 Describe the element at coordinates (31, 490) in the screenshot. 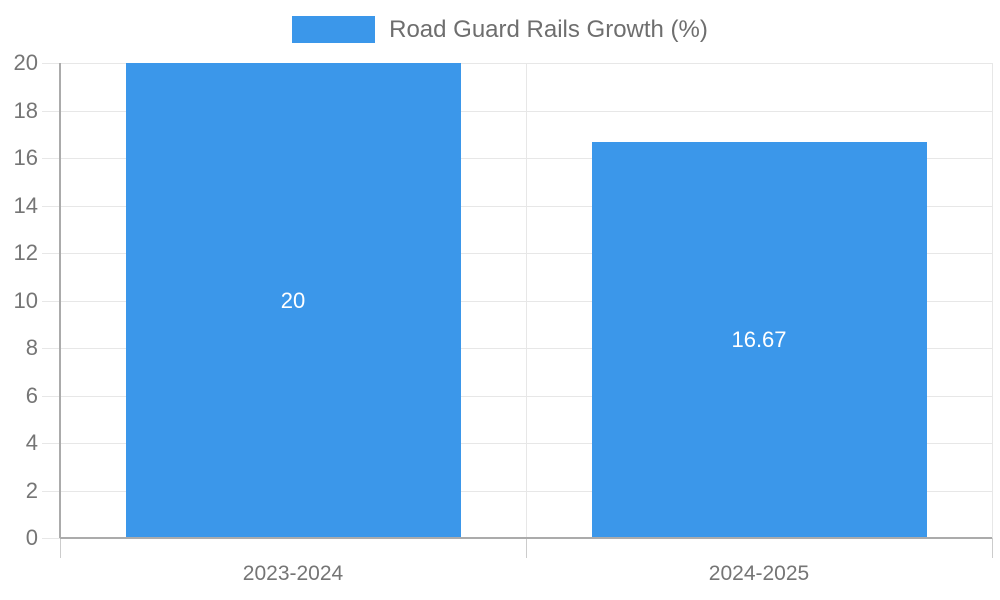

I see `y-tick-label: 2` at that location.